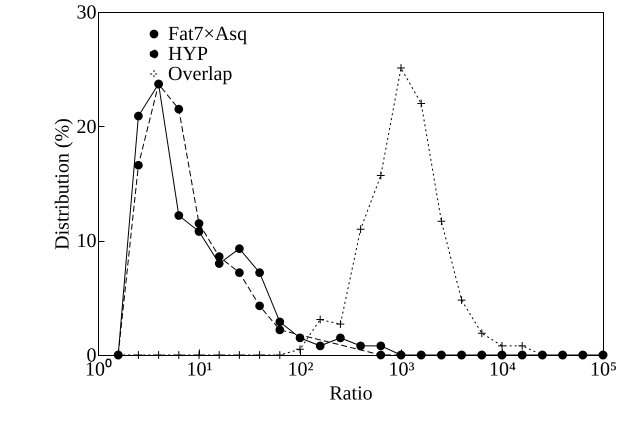  What do you see at coordinates (351, 393) in the screenshot?
I see `x-axis-title: Ratio` at bounding box center [351, 393].